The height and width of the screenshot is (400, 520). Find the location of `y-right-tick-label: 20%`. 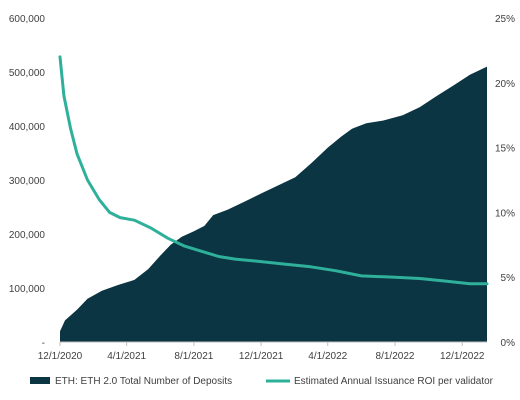

y-right-tick-label: 20% is located at coordinates (505, 84).